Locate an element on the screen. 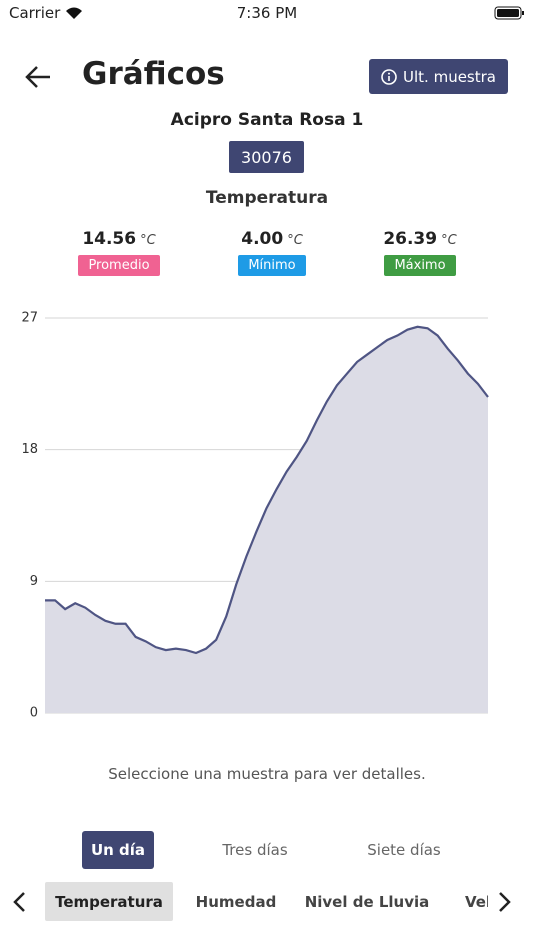 This screenshot has height=950, width=534. time: 7:36 PM is located at coordinates (267, 13).